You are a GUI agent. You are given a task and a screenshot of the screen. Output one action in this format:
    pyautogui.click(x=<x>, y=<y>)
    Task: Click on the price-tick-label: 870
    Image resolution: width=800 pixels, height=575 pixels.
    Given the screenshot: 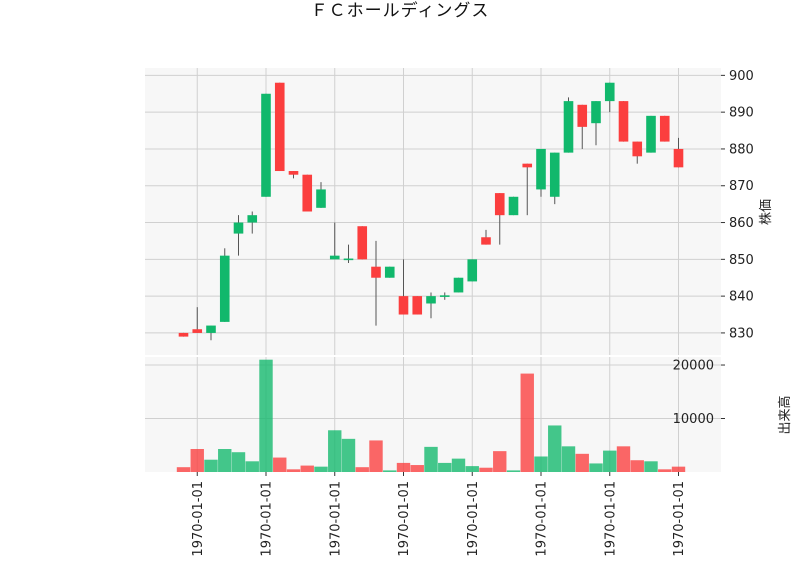 What is the action you would take?
    pyautogui.click(x=741, y=186)
    